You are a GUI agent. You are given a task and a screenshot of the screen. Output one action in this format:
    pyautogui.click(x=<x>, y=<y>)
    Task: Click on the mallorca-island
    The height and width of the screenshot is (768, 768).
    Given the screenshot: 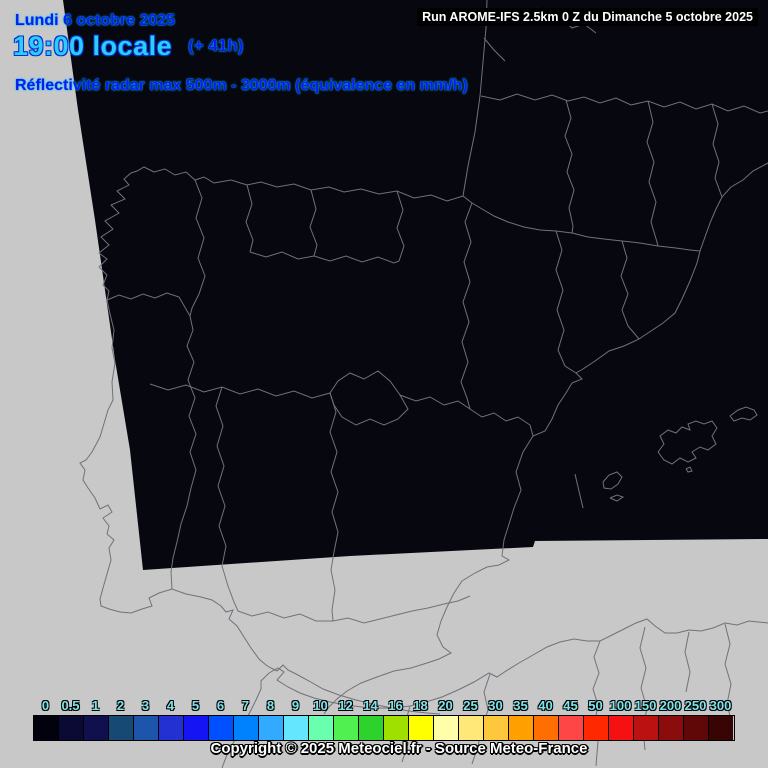 What is the action you would take?
    pyautogui.click(x=687, y=442)
    